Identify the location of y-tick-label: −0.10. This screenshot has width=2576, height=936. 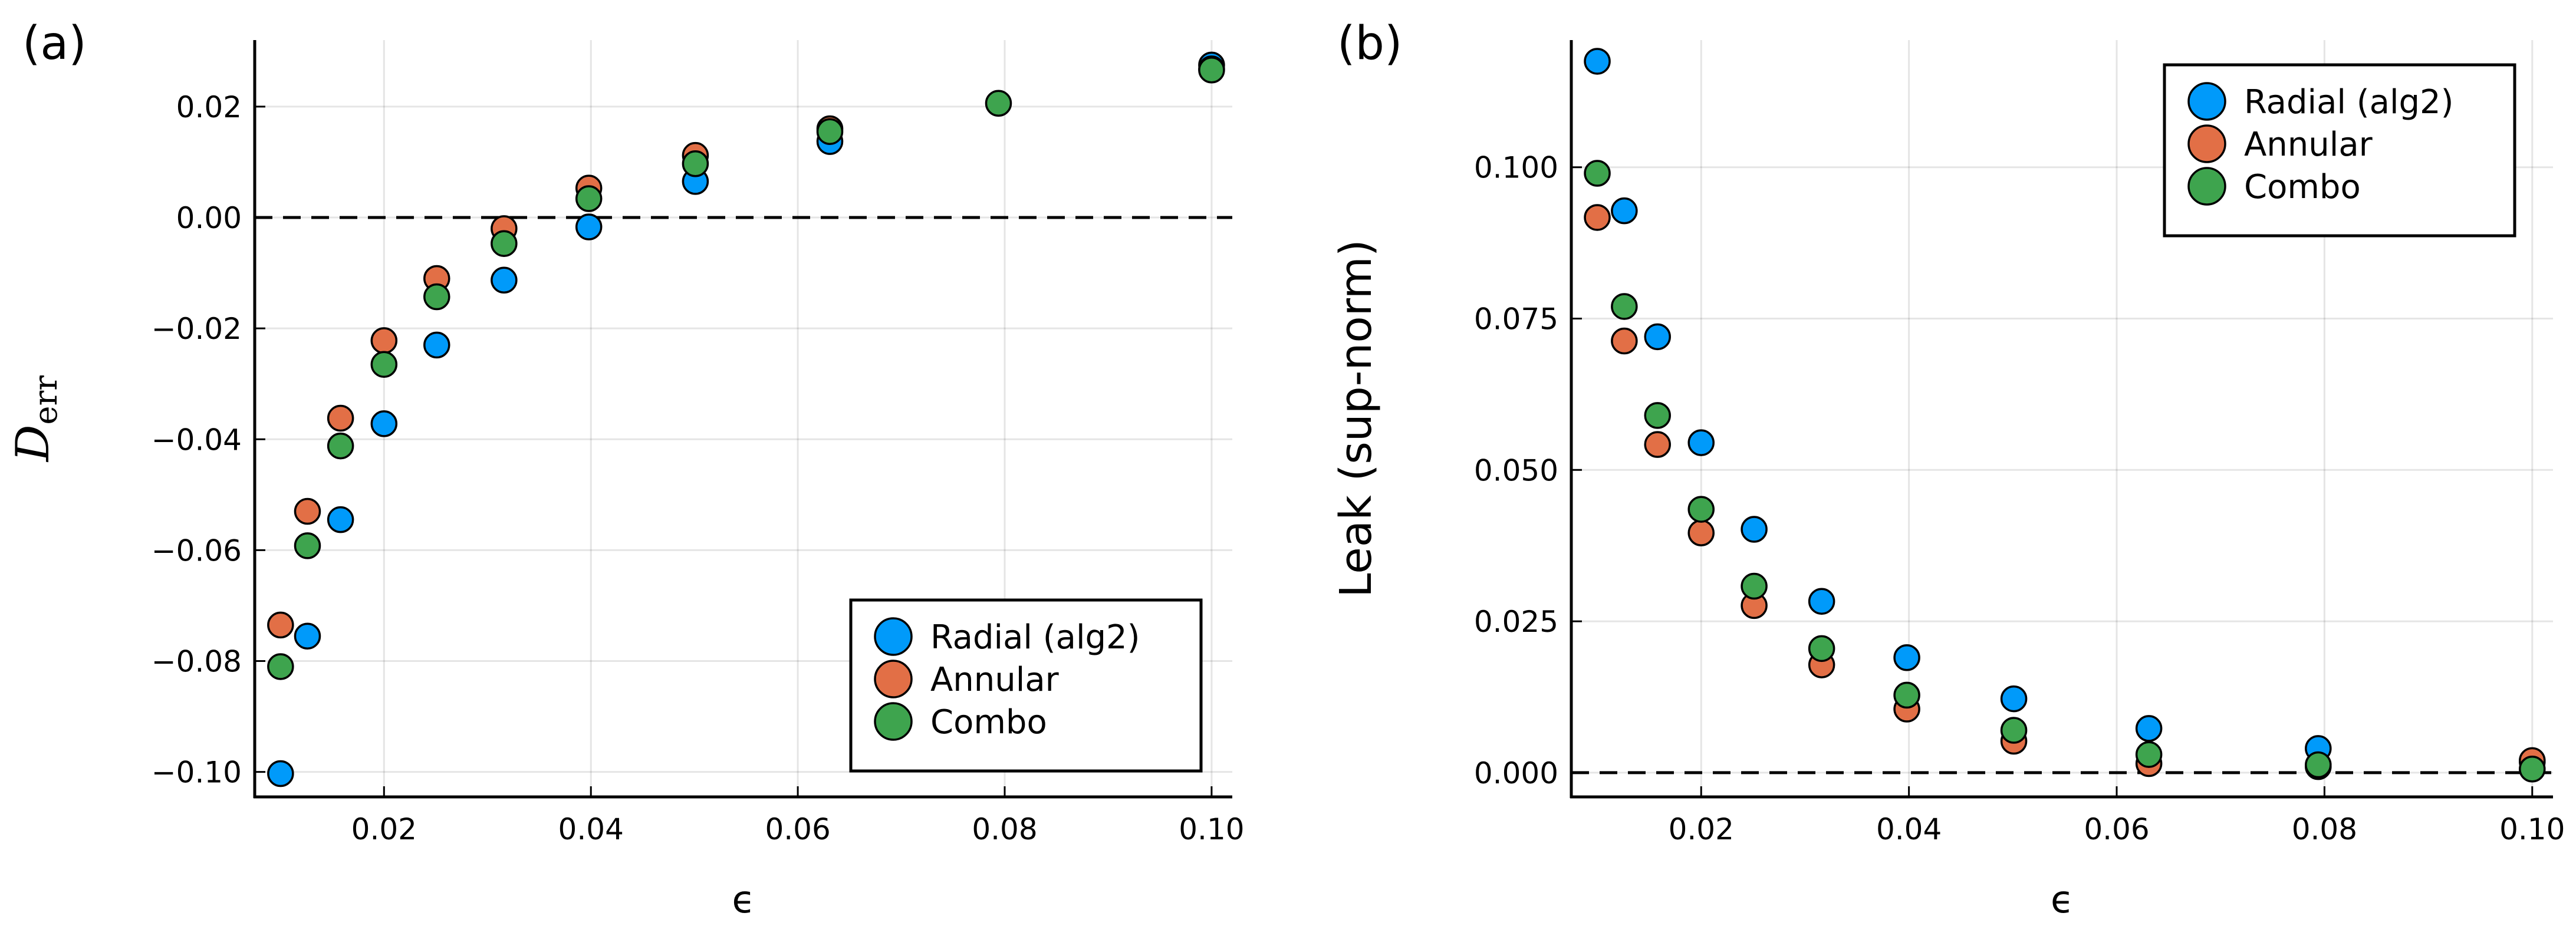
(197, 773).